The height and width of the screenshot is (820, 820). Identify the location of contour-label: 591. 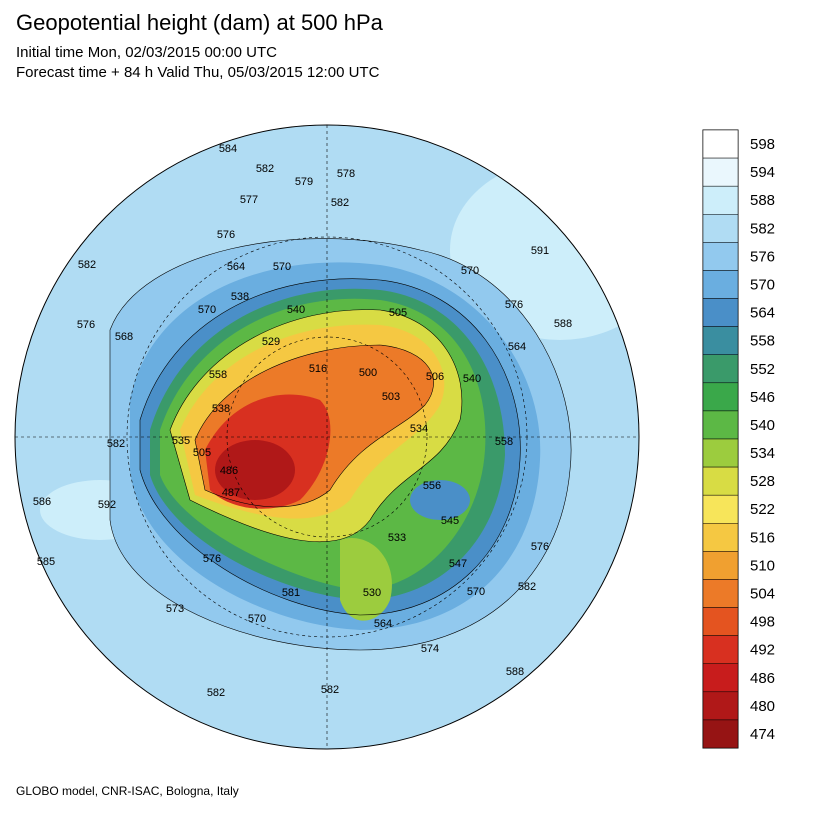
(540, 251).